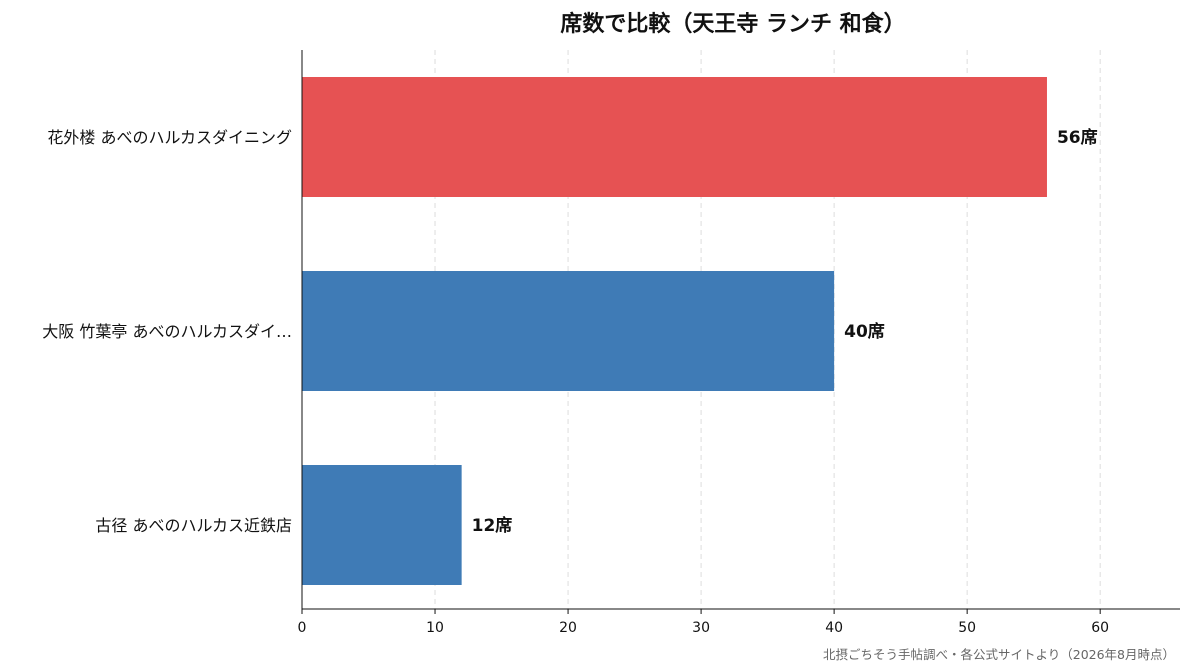 This screenshot has width=1193, height=672. Describe the element at coordinates (701, 628) in the screenshot. I see `x-tick-label: 30` at that location.